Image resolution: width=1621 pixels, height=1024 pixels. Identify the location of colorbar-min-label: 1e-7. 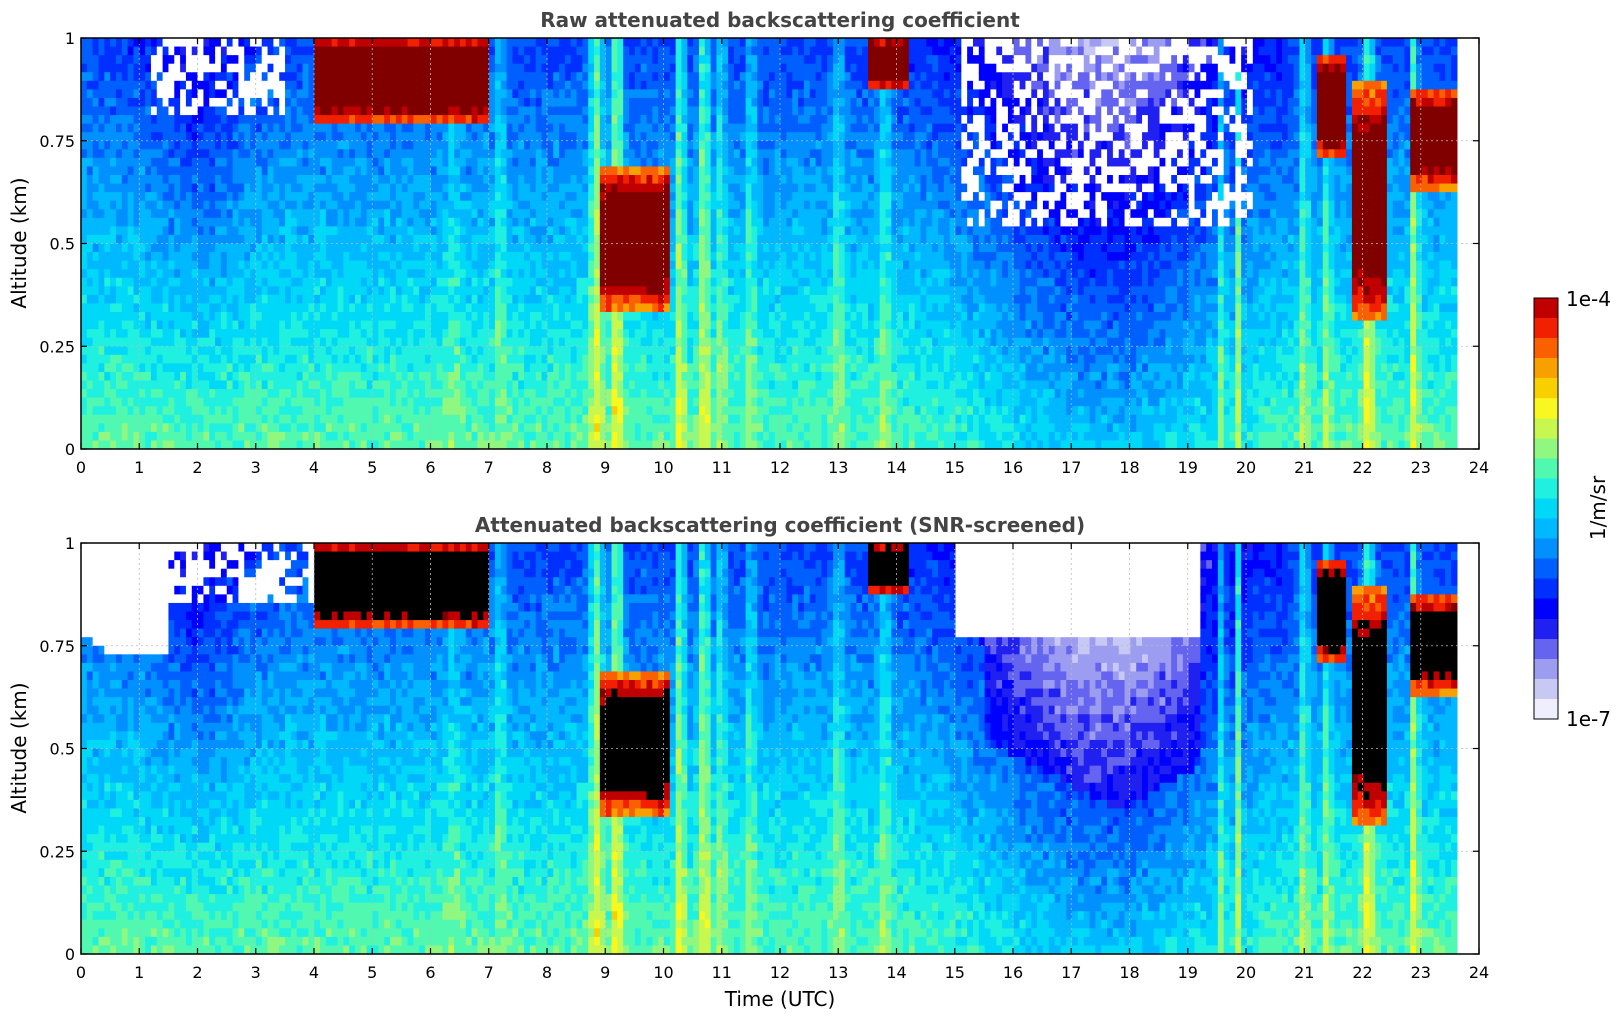
(1588, 719).